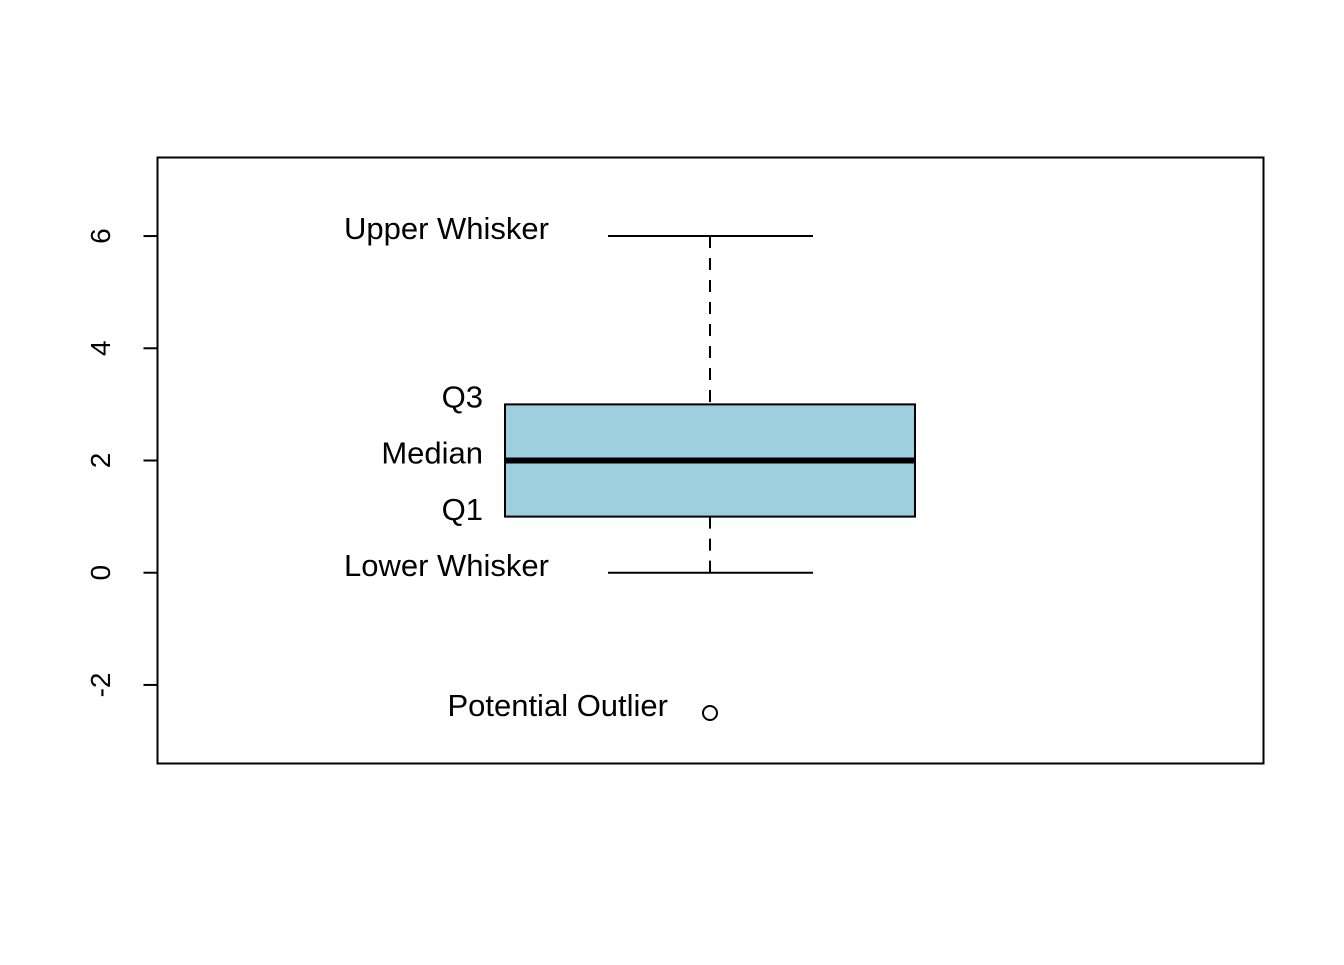  I want to click on y-axis: -2 0 2 4 6, so click(122, 462).